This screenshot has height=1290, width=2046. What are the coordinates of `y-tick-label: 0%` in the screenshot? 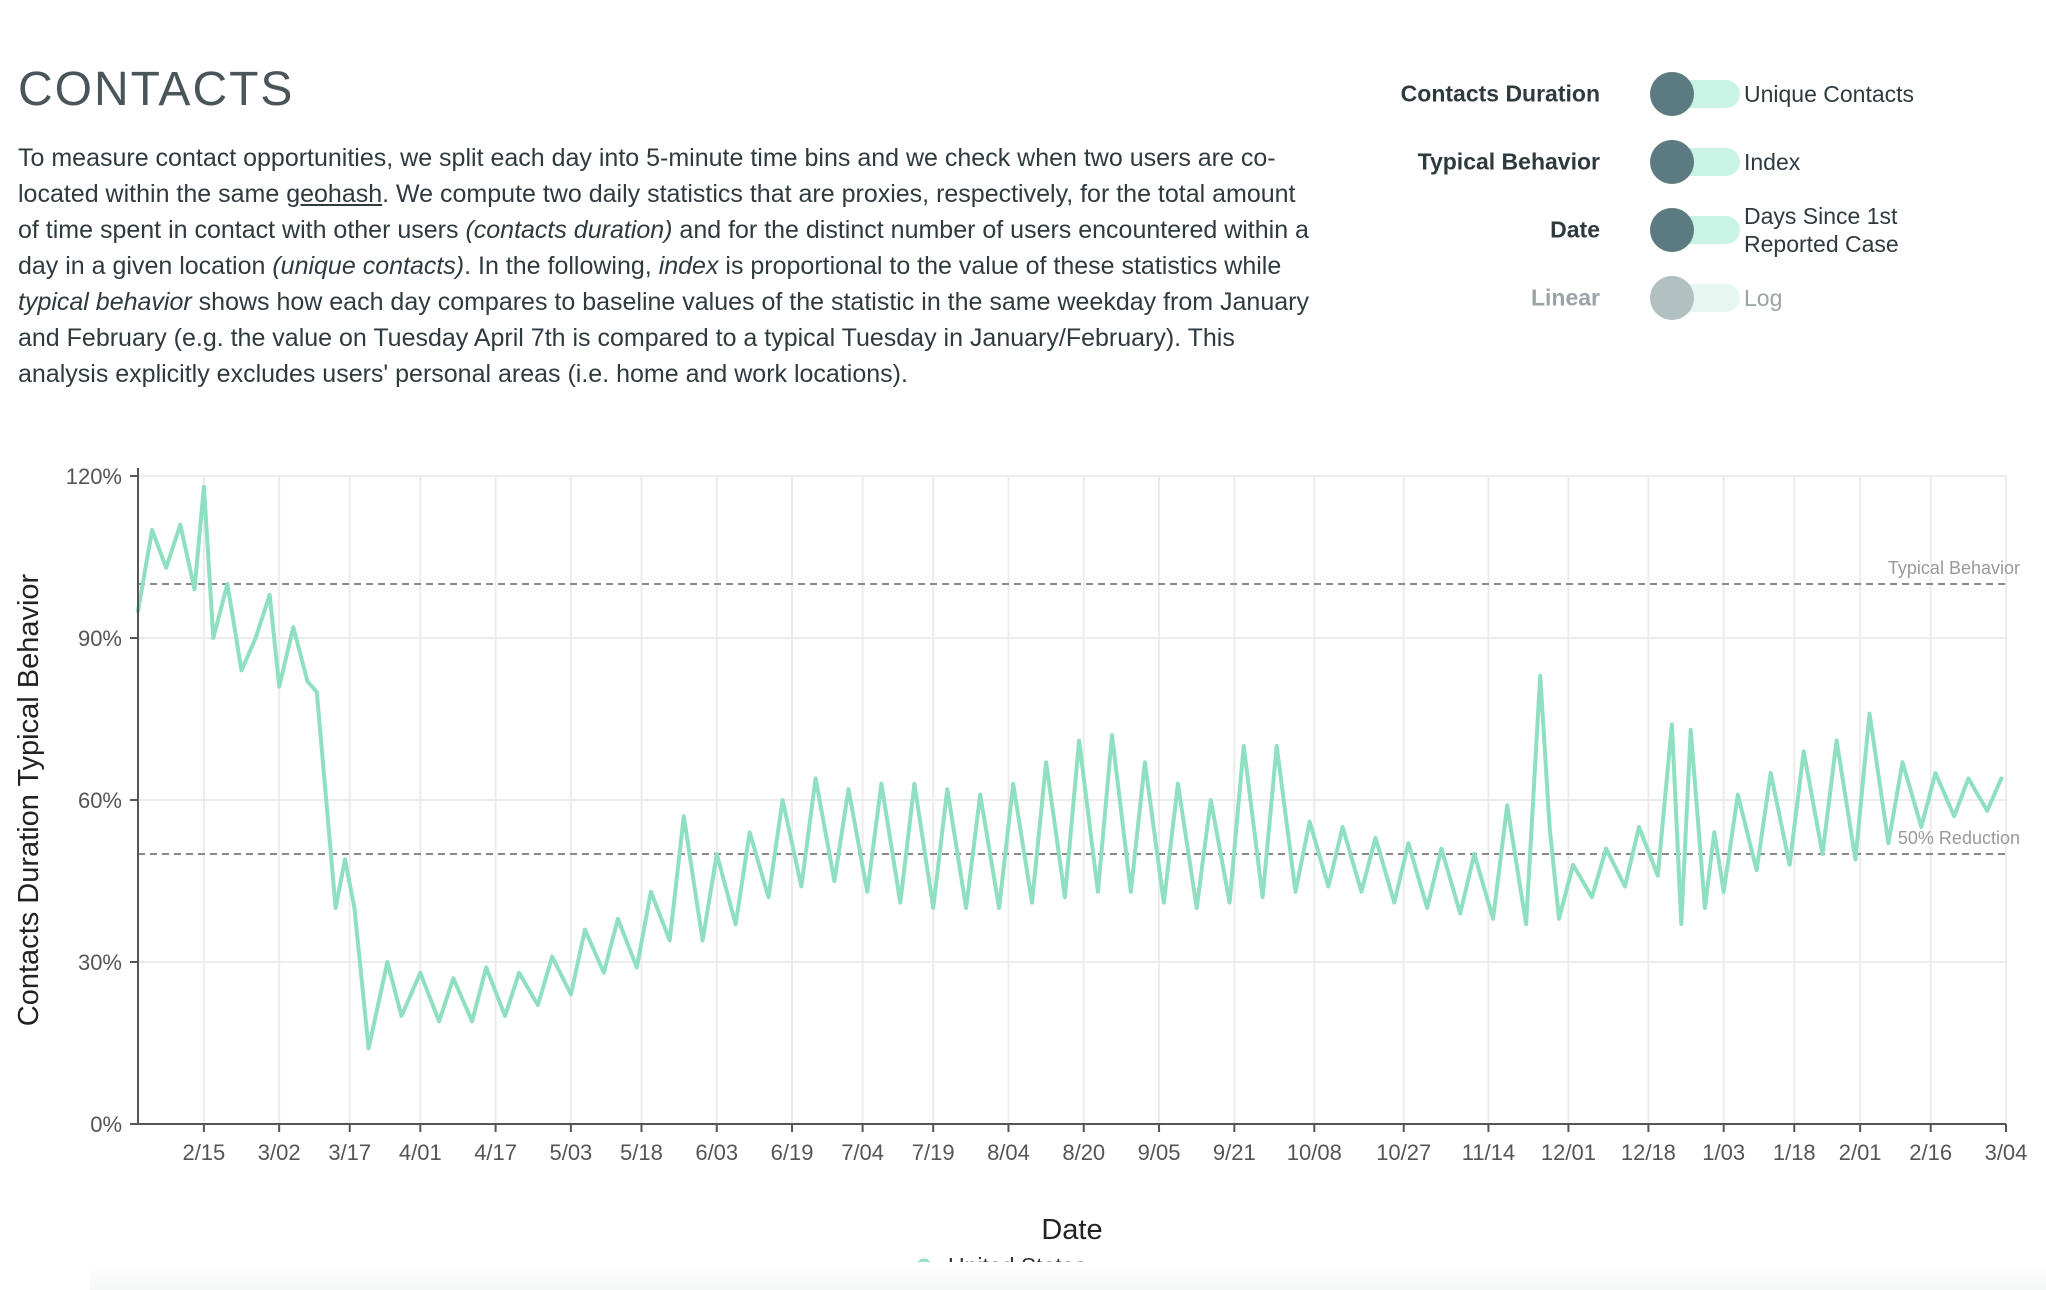 It's located at (106, 1124).